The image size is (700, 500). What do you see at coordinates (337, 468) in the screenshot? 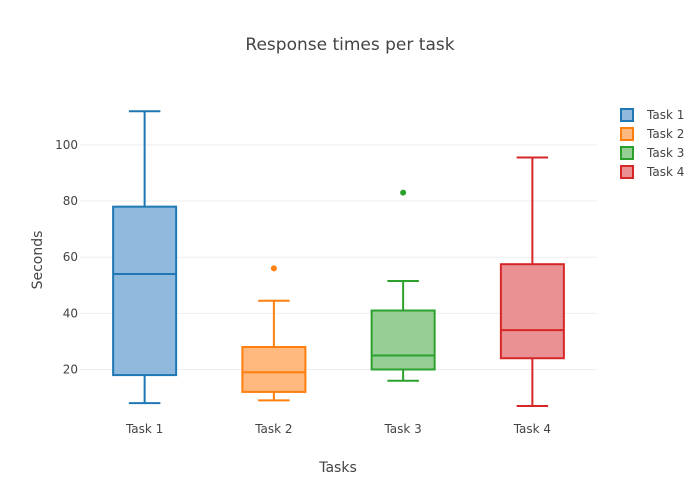
I see `x-axis-title: Tasks` at bounding box center [337, 468].